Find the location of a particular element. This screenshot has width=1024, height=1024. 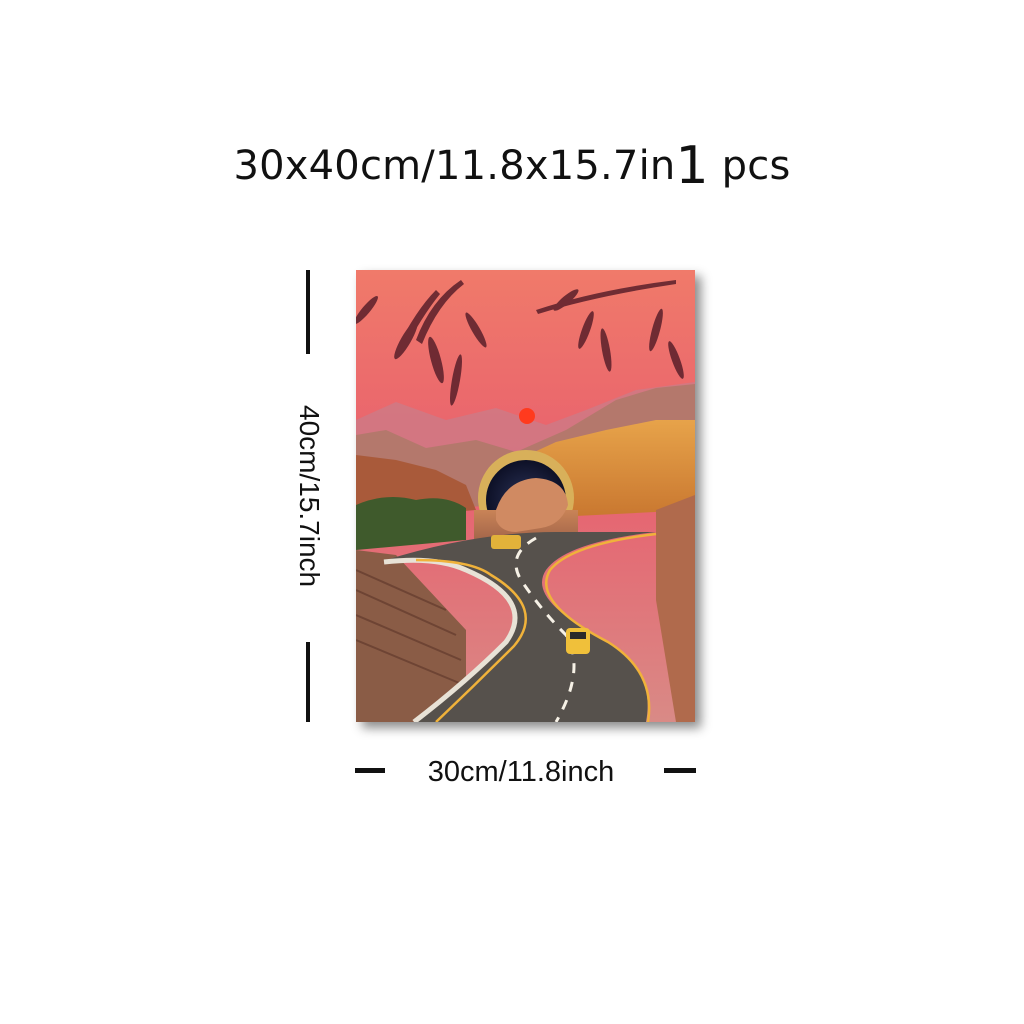

trees is located at coordinates (411, 523).